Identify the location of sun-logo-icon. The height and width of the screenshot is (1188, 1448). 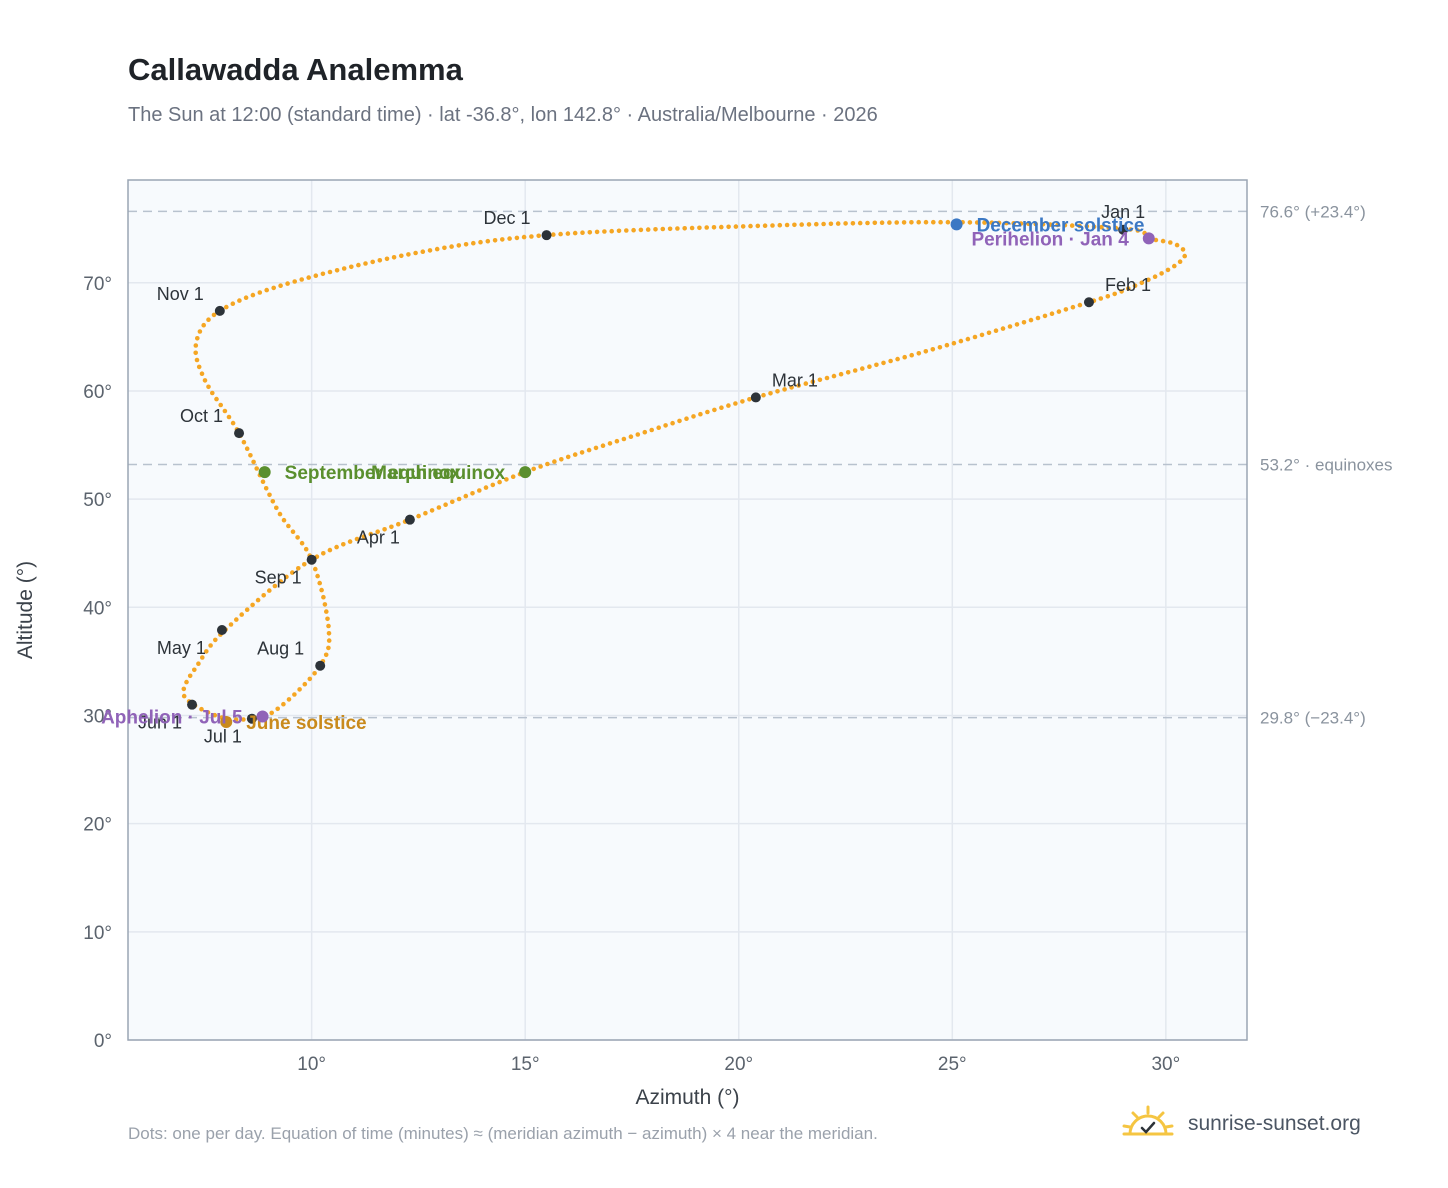
(1148, 1120).